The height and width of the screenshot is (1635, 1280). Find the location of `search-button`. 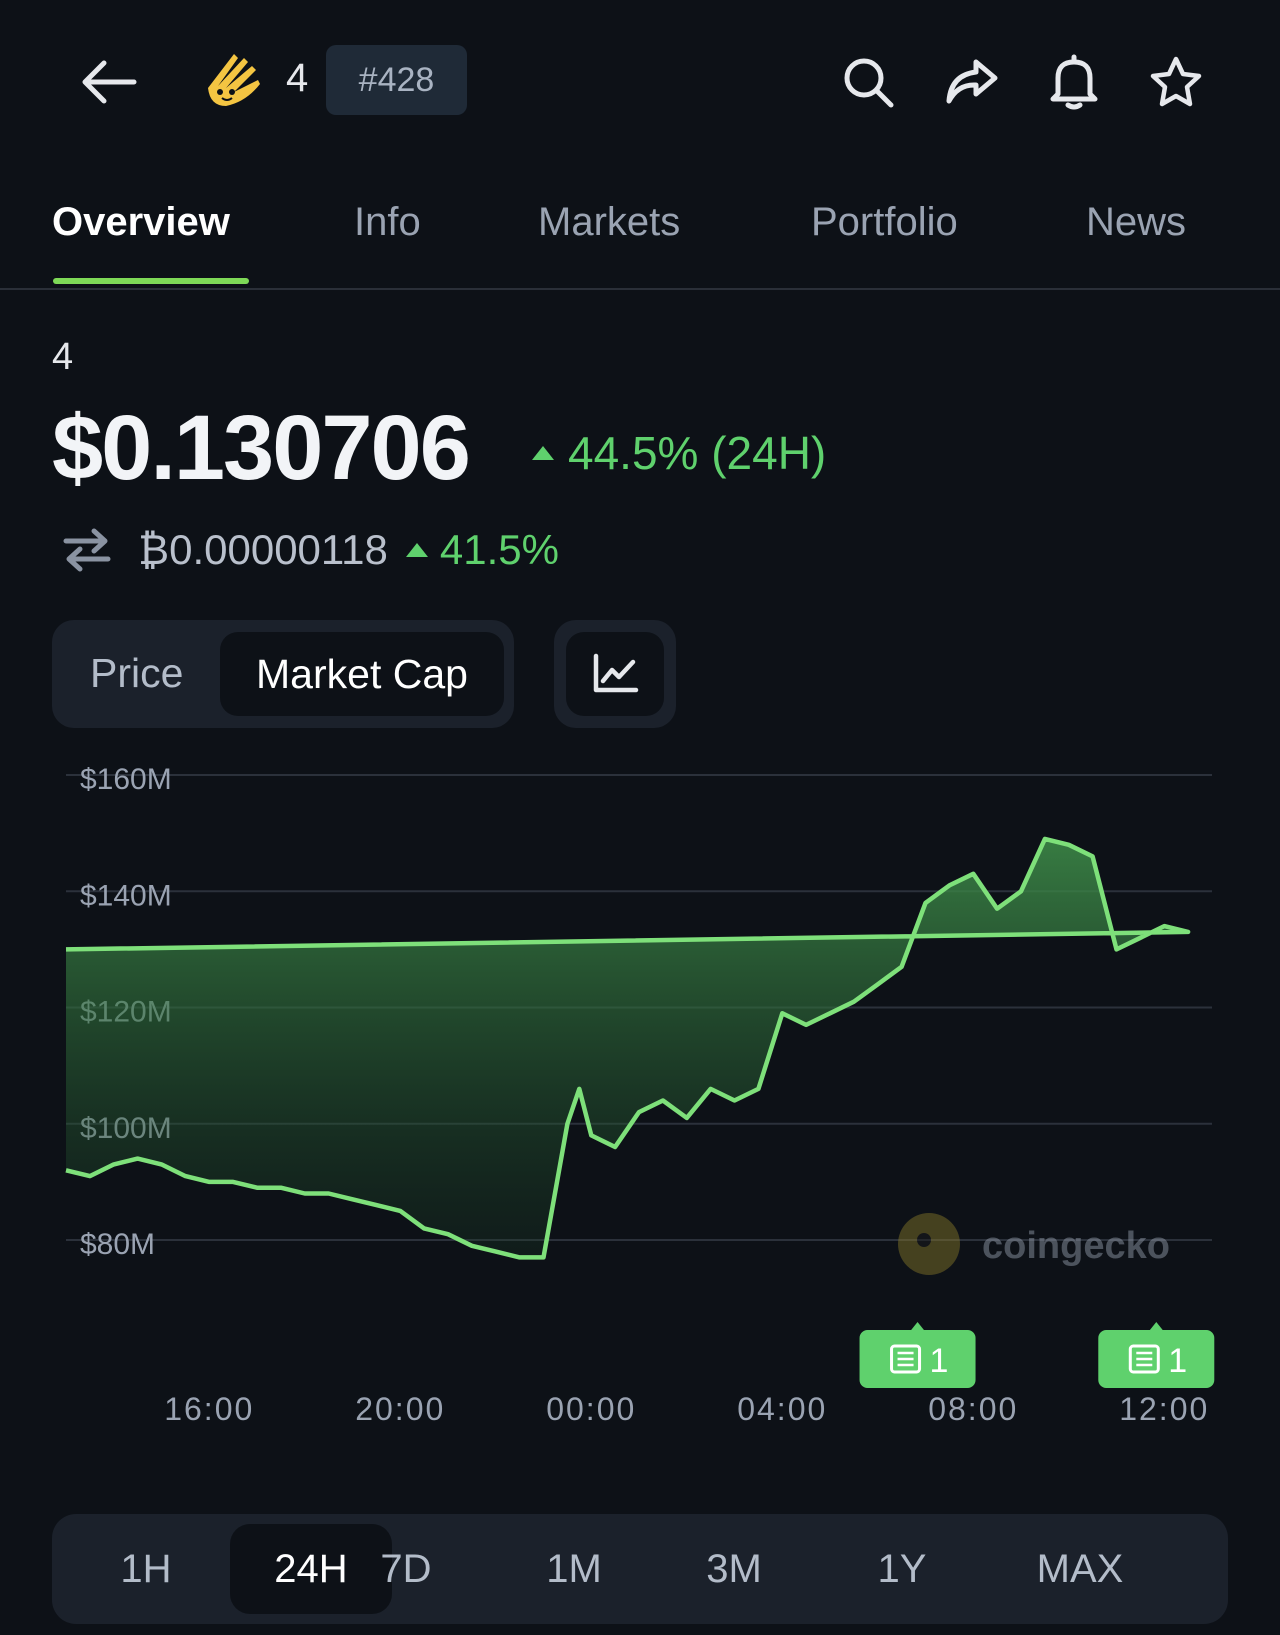

search-button is located at coordinates (868, 82).